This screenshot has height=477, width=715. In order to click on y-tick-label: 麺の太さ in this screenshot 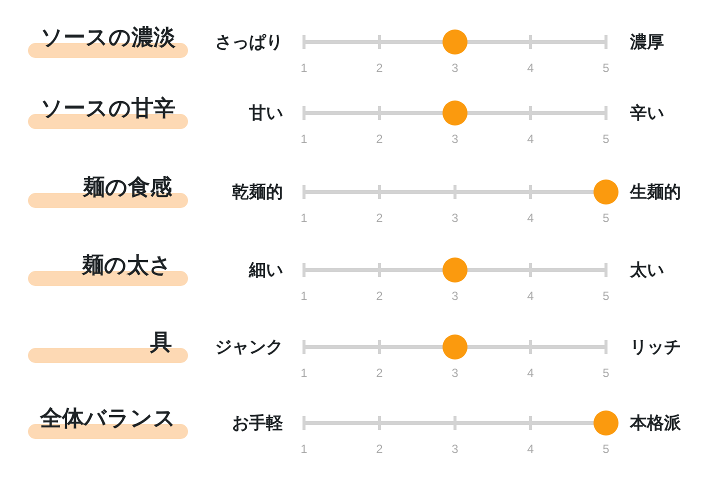, I will do `click(126, 265)`.